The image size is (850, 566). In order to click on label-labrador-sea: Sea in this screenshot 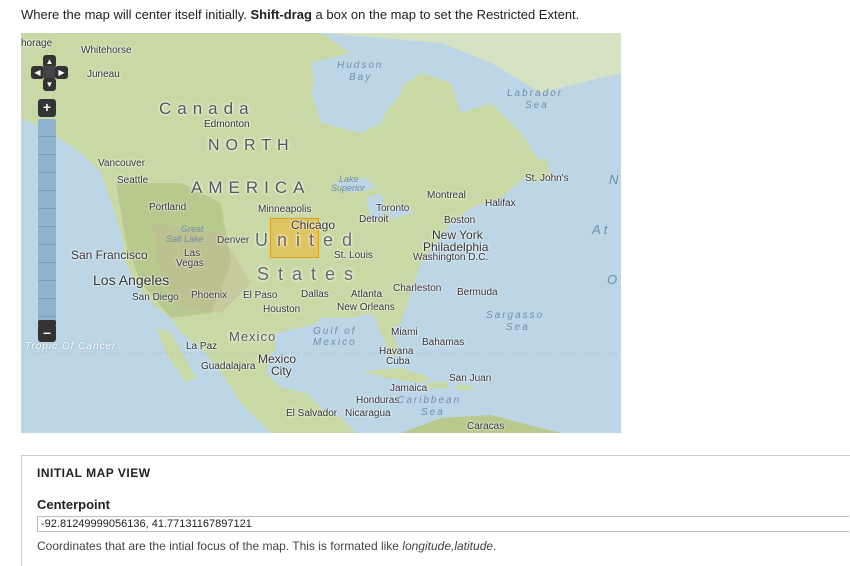, I will do `click(537, 105)`.